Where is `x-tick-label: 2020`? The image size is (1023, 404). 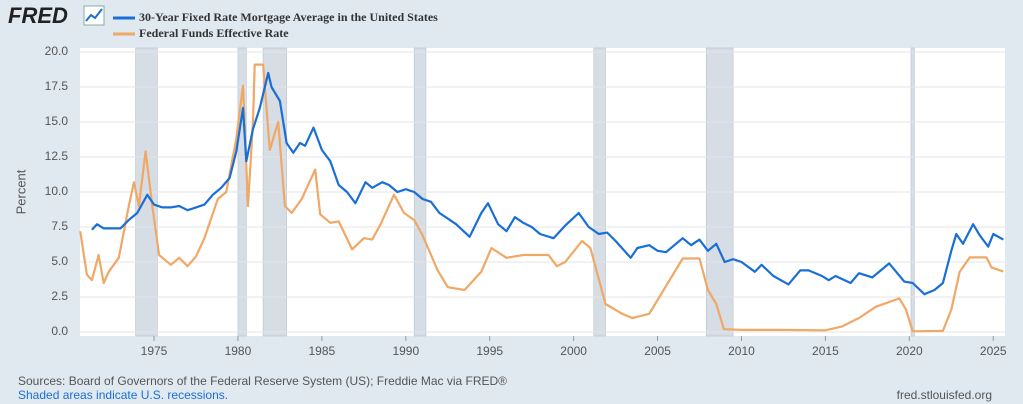 x-tick-label: 2020 is located at coordinates (909, 351).